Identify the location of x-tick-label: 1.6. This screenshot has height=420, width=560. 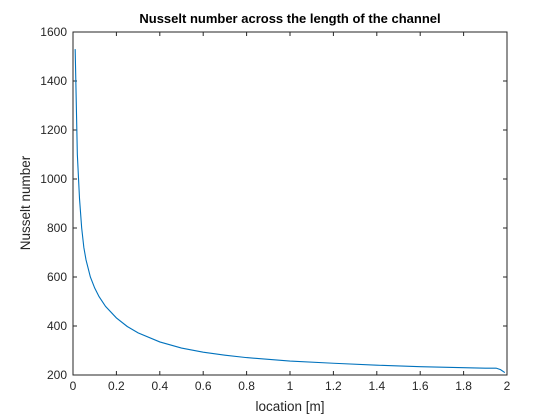
(420, 386).